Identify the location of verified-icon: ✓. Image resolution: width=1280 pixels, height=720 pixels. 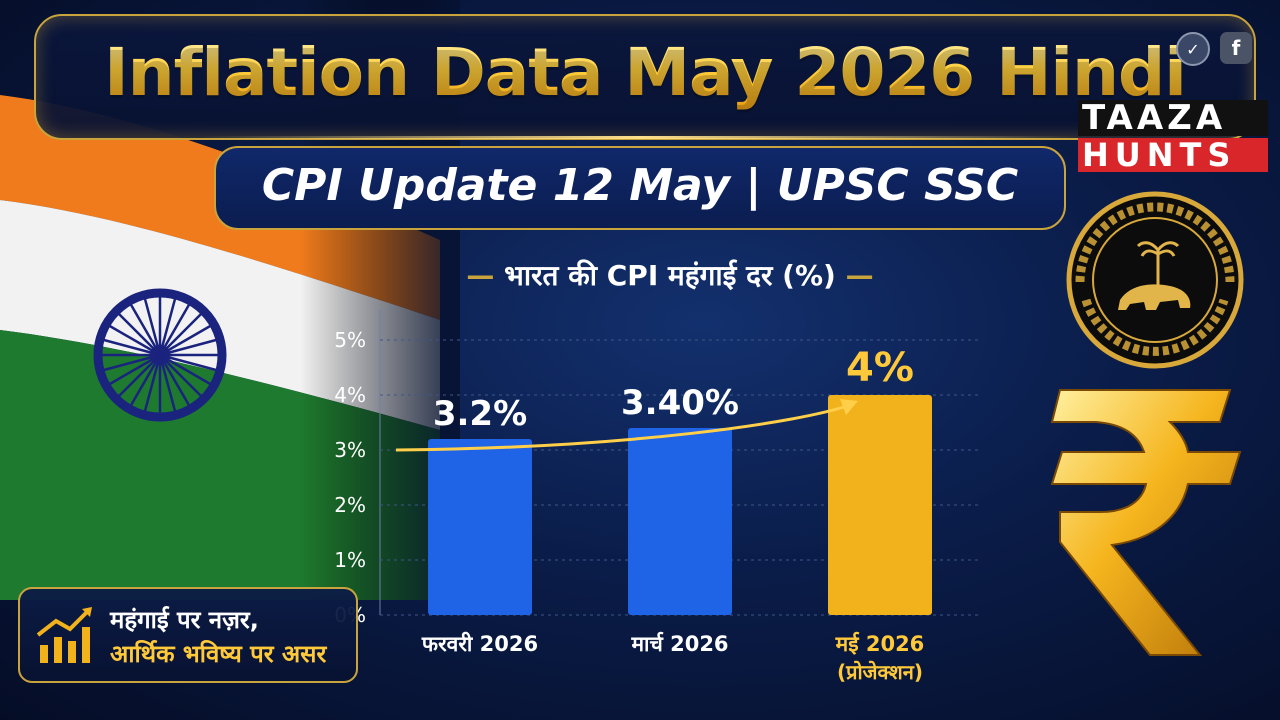
(1193, 49).